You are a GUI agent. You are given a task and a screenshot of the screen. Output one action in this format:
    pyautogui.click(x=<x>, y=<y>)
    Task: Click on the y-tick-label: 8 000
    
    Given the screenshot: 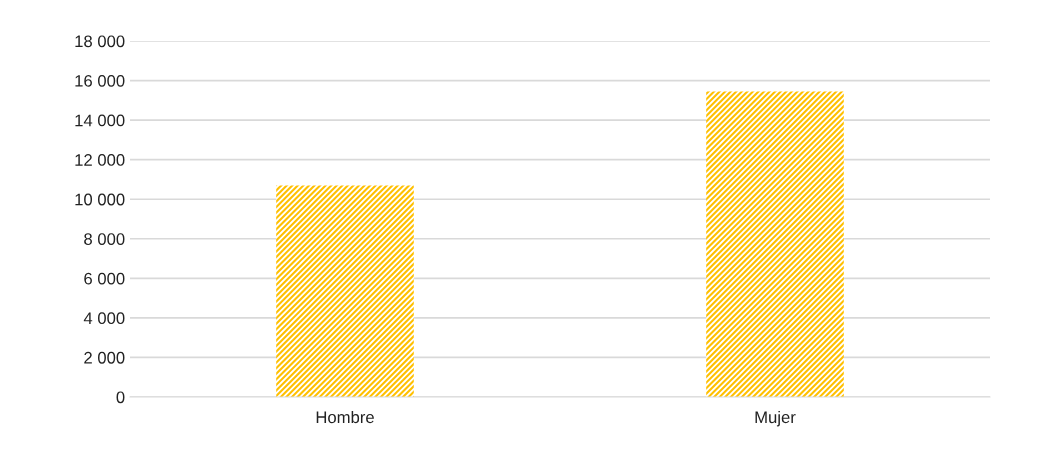 What is the action you would take?
    pyautogui.click(x=104, y=239)
    